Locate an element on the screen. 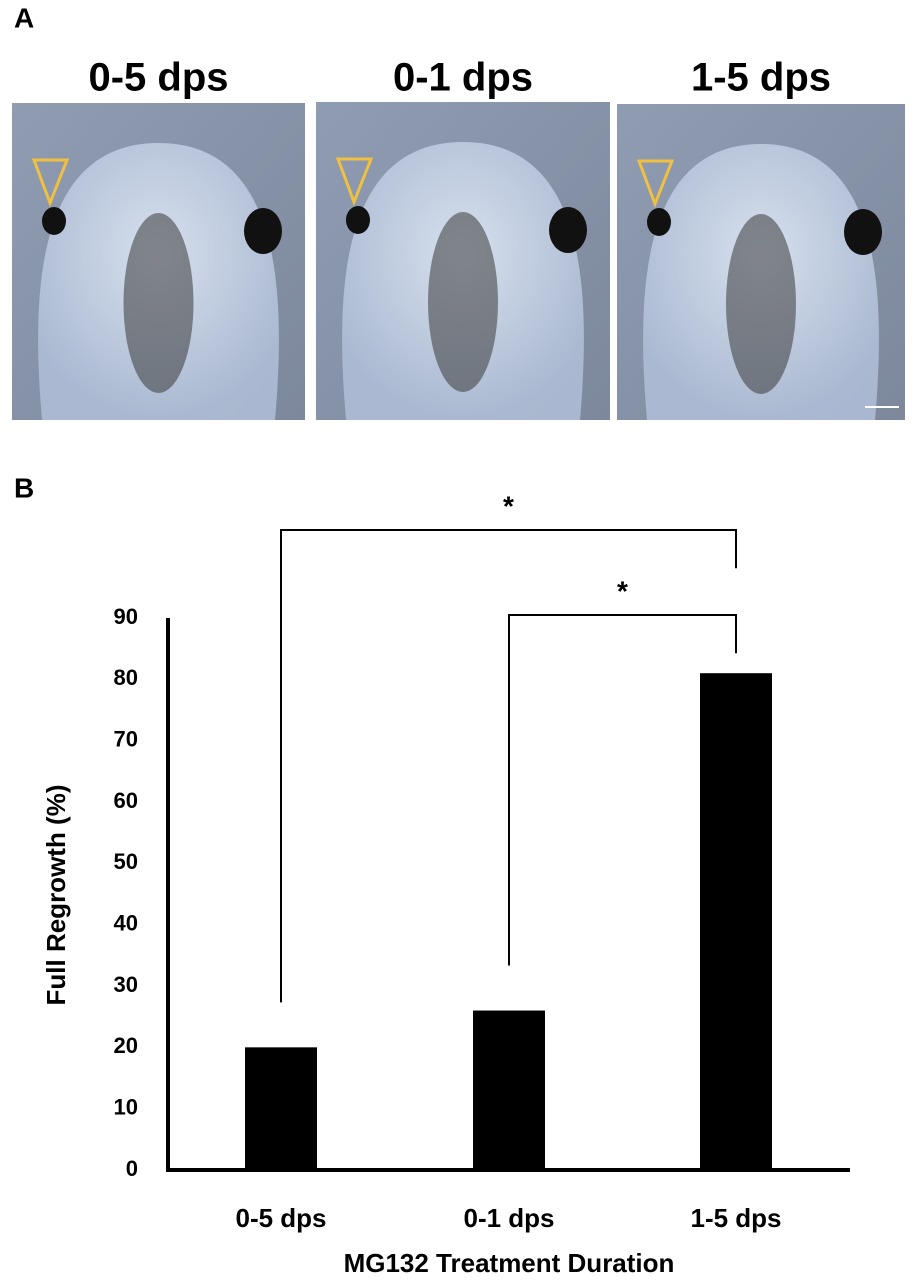 The height and width of the screenshot is (1285, 914). y-tick-label: 30 is located at coordinates (126, 984).